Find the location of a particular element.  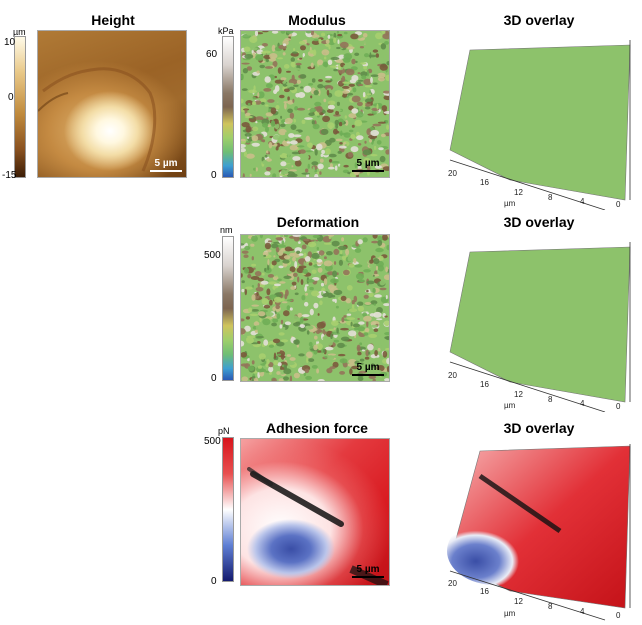

deformation-tick-top: 500 is located at coordinates (212, 255).